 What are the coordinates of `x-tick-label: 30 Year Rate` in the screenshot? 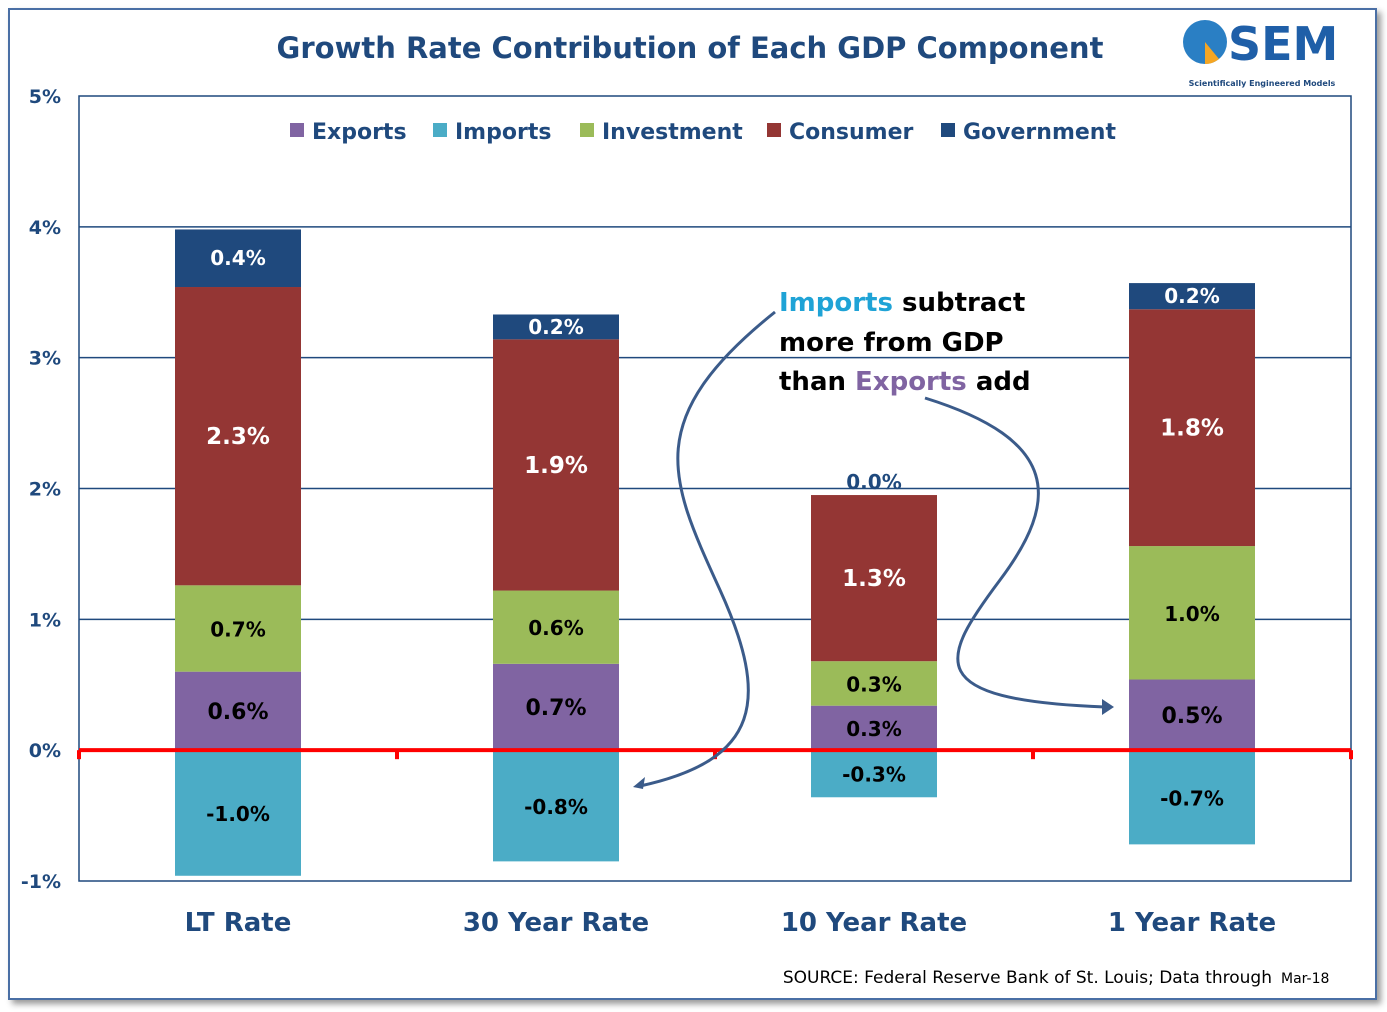 It's located at (556, 923).